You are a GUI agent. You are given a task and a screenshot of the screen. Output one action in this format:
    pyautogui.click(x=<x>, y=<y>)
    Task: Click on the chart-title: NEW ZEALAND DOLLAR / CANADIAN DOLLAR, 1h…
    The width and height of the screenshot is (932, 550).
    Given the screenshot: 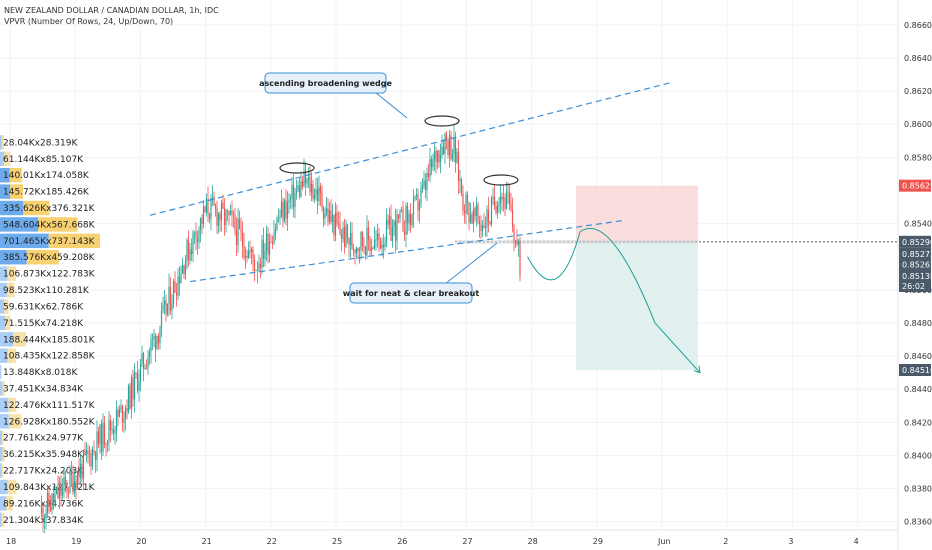 What is the action you would take?
    pyautogui.click(x=111, y=10)
    